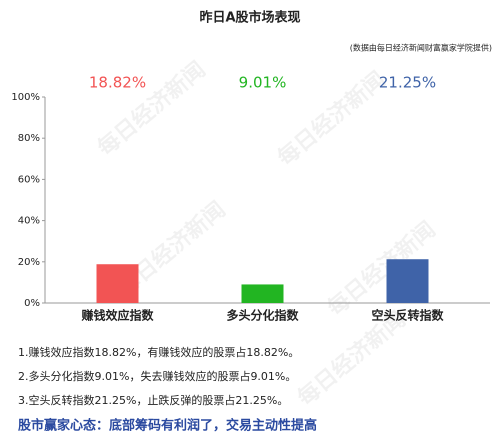 The height and width of the screenshot is (436, 500). Describe the element at coordinates (157, 376) in the screenshot. I see `note: 2.多头分化指数9.01%，失去赚钱效应的股票占9.01%。` at that location.